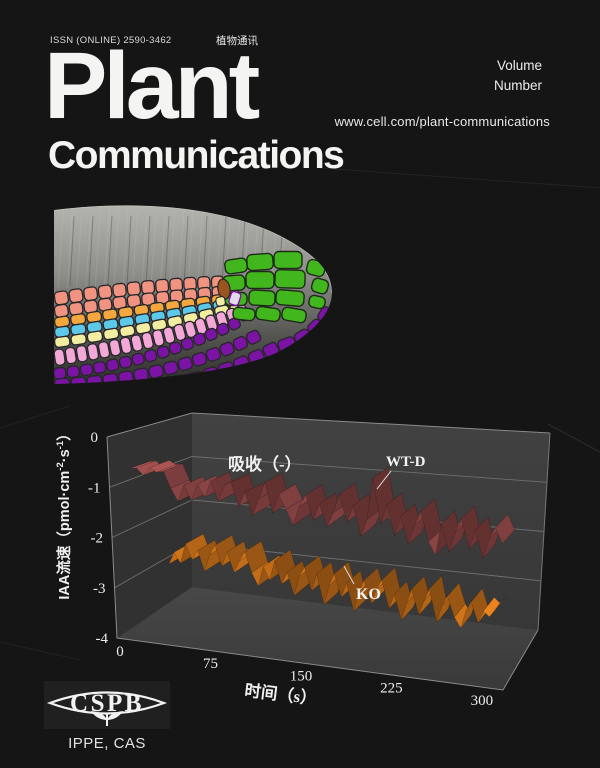  Describe the element at coordinates (65, 535) in the screenshot. I see `y-label-text: IAA流速（pmol·cm` at that location.